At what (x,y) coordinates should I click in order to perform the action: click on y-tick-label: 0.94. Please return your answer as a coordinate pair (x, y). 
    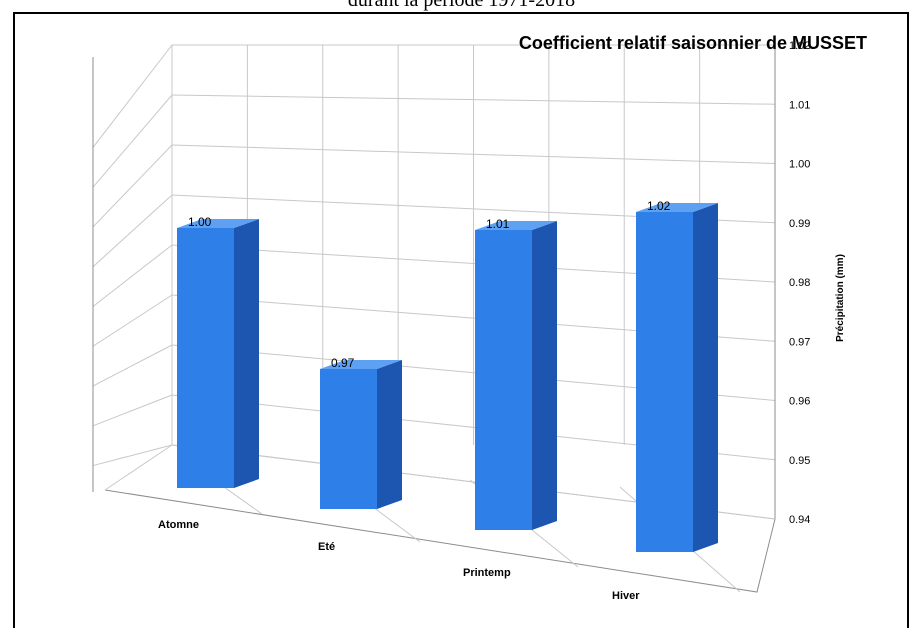
    Looking at the image, I should click on (799, 520).